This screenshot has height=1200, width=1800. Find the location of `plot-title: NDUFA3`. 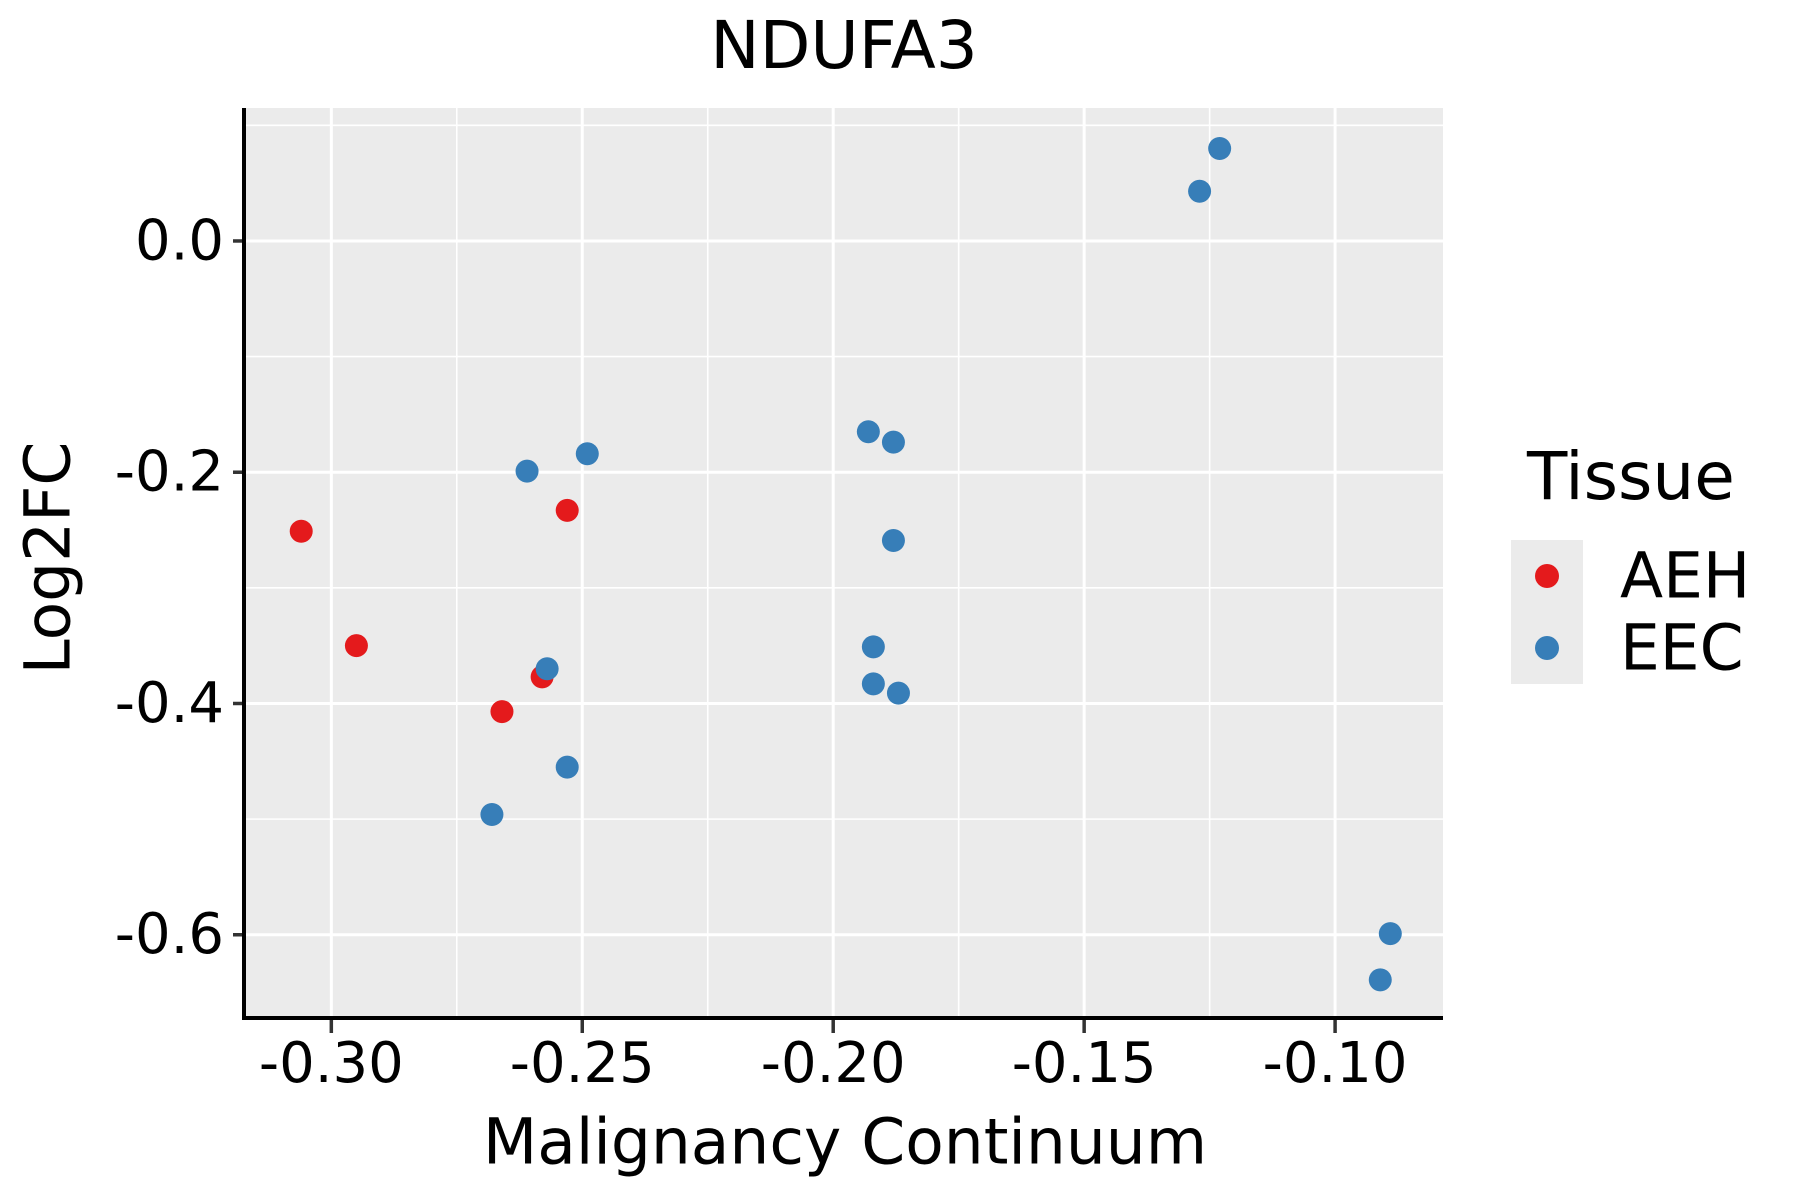

plot-title: NDUFA3 is located at coordinates (844, 45).